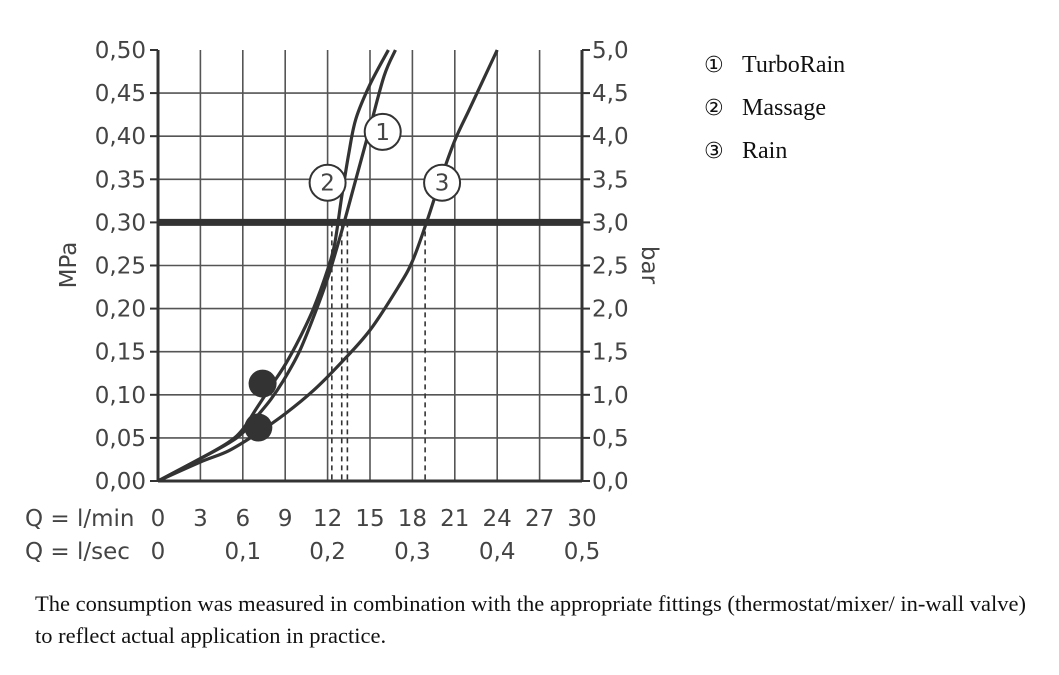 This screenshot has width=1059, height=675. What do you see at coordinates (582, 552) in the screenshot?
I see `x-lps-tick-label: 0,5` at bounding box center [582, 552].